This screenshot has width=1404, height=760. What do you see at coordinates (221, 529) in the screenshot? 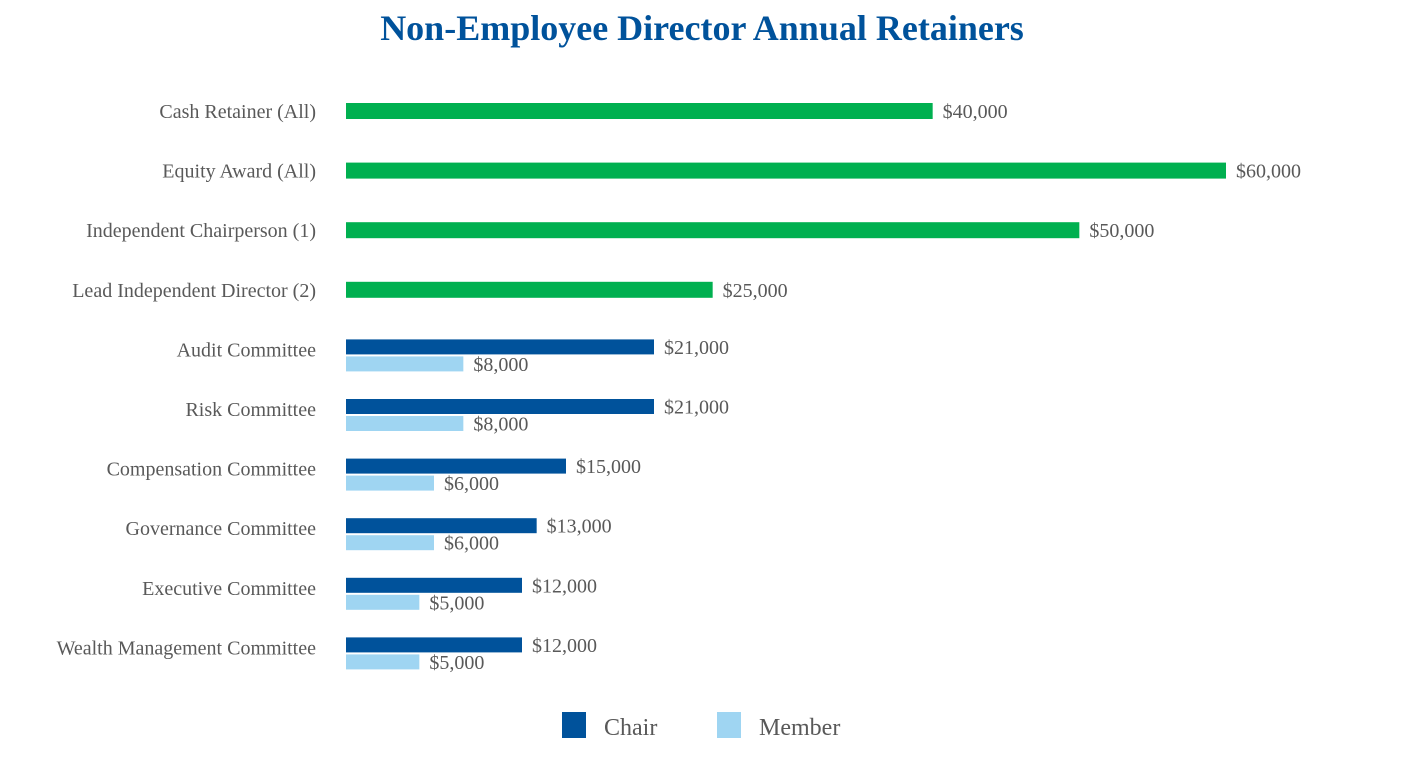
I see `category-label: Governance Committee` at bounding box center [221, 529].